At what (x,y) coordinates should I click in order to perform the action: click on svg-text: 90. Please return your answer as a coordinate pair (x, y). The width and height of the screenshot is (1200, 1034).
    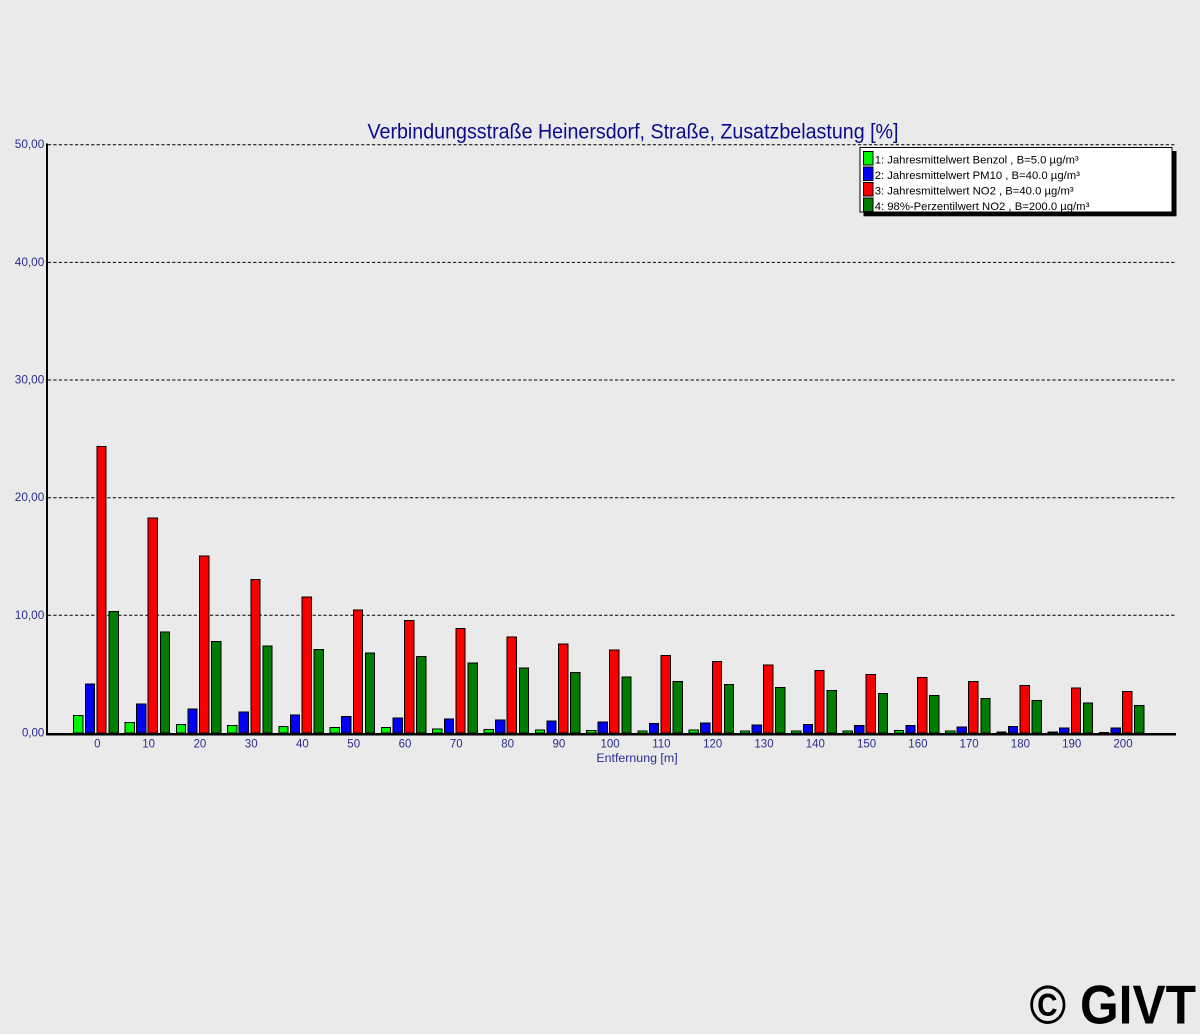
    Looking at the image, I should click on (559, 745).